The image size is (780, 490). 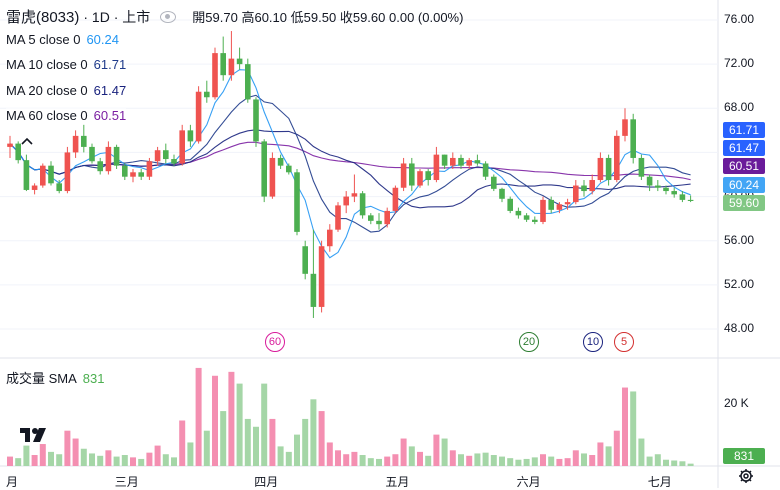 I want to click on ma10-legend: MA 10 close 0 61.71, so click(x=66, y=64).